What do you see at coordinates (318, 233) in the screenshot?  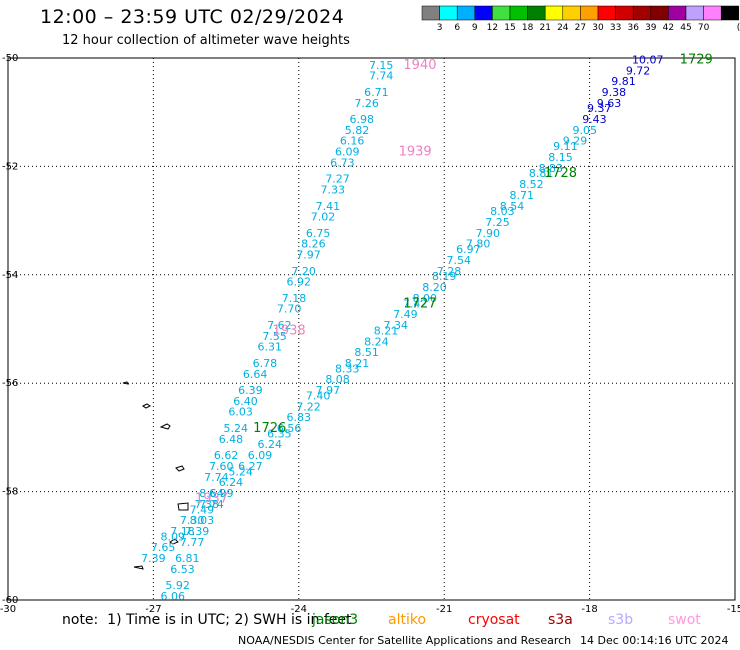 I see `wave-height-value: 6.75` at bounding box center [318, 233].